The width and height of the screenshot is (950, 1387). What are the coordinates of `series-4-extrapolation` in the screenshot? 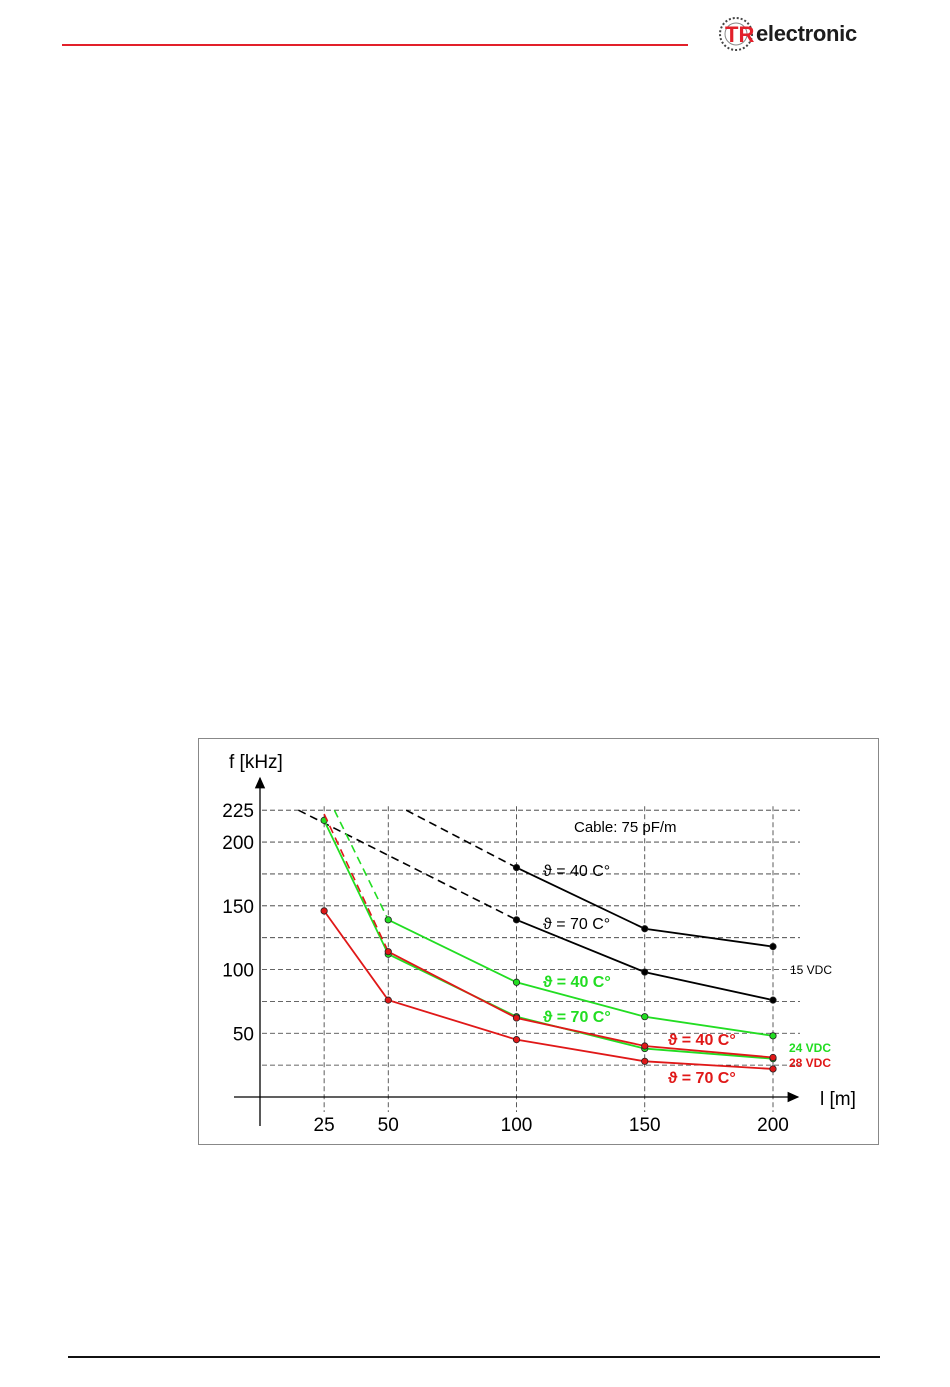 It's located at (356, 883).